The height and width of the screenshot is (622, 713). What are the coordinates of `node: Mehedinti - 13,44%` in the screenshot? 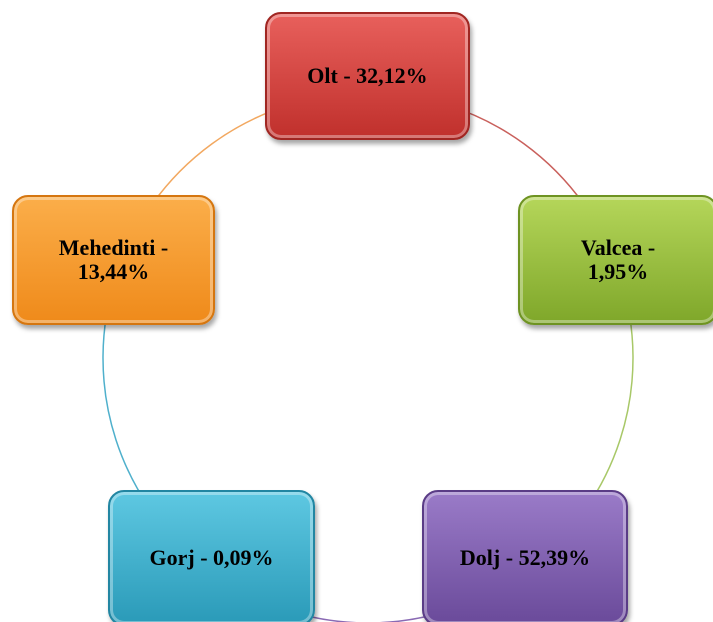 It's located at (113, 260).